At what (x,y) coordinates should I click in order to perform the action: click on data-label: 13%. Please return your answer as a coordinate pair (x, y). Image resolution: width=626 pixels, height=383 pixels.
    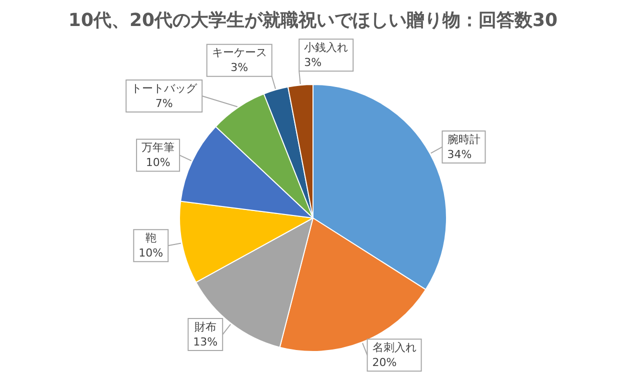
    Looking at the image, I should click on (205, 341).